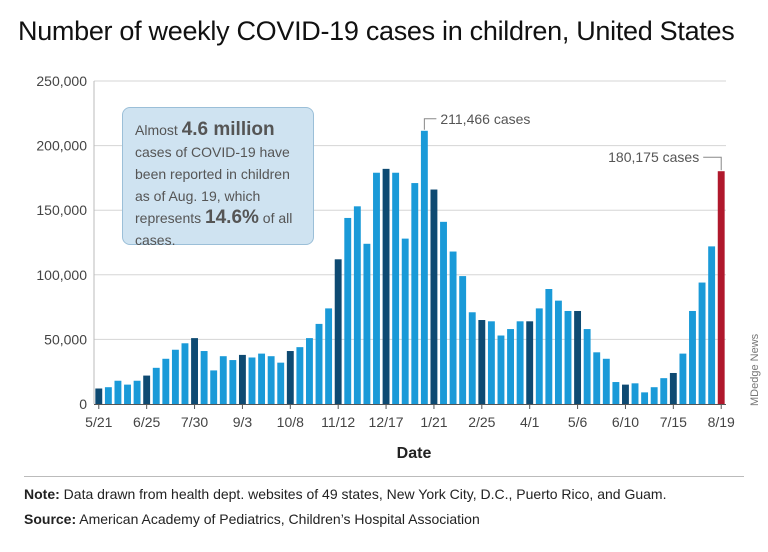 Image resolution: width=768 pixels, height=552 pixels. What do you see at coordinates (572, 141) in the screenshot?
I see `annotations: 211,466 cases 180,175 cases` at bounding box center [572, 141].